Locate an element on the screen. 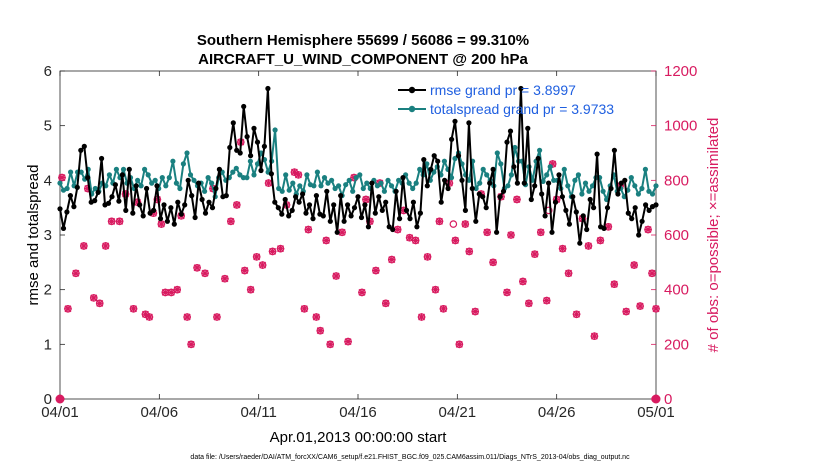  legend-spread-label: totalspread grand pr = 3.9733 is located at coordinates (522, 109).